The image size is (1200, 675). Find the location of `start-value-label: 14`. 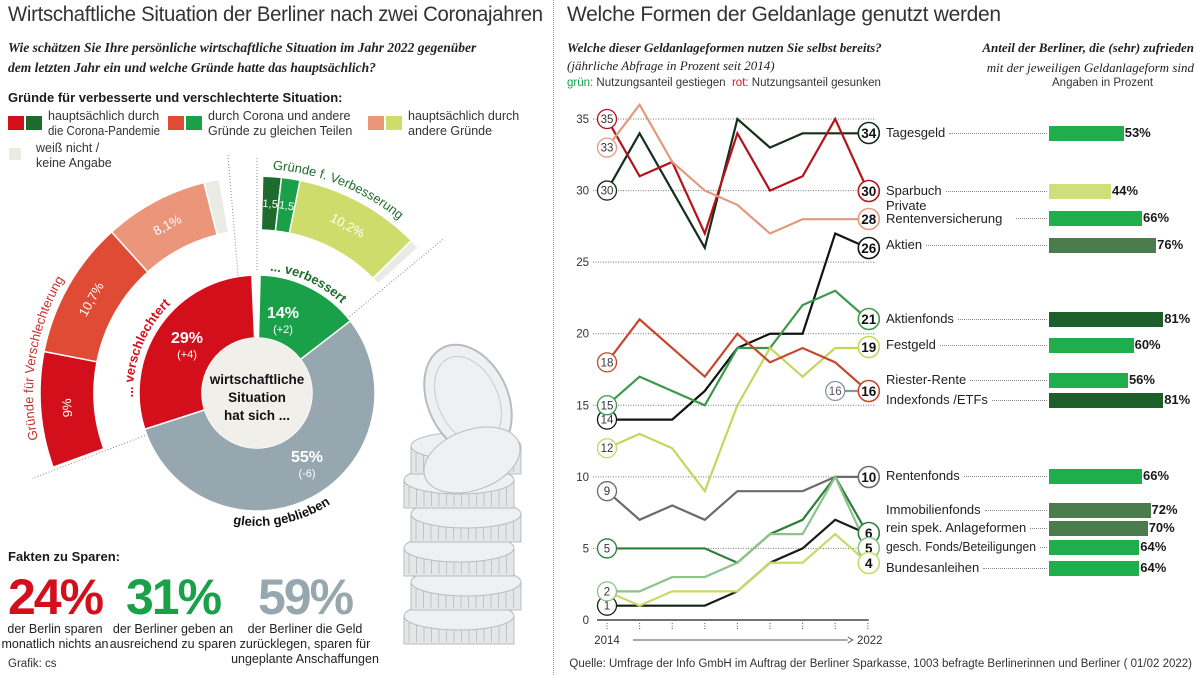

start-value-label: 14 is located at coordinates (607, 421).